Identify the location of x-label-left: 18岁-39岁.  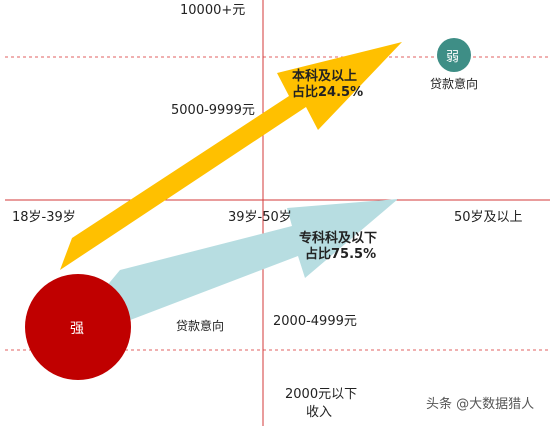
(44, 217).